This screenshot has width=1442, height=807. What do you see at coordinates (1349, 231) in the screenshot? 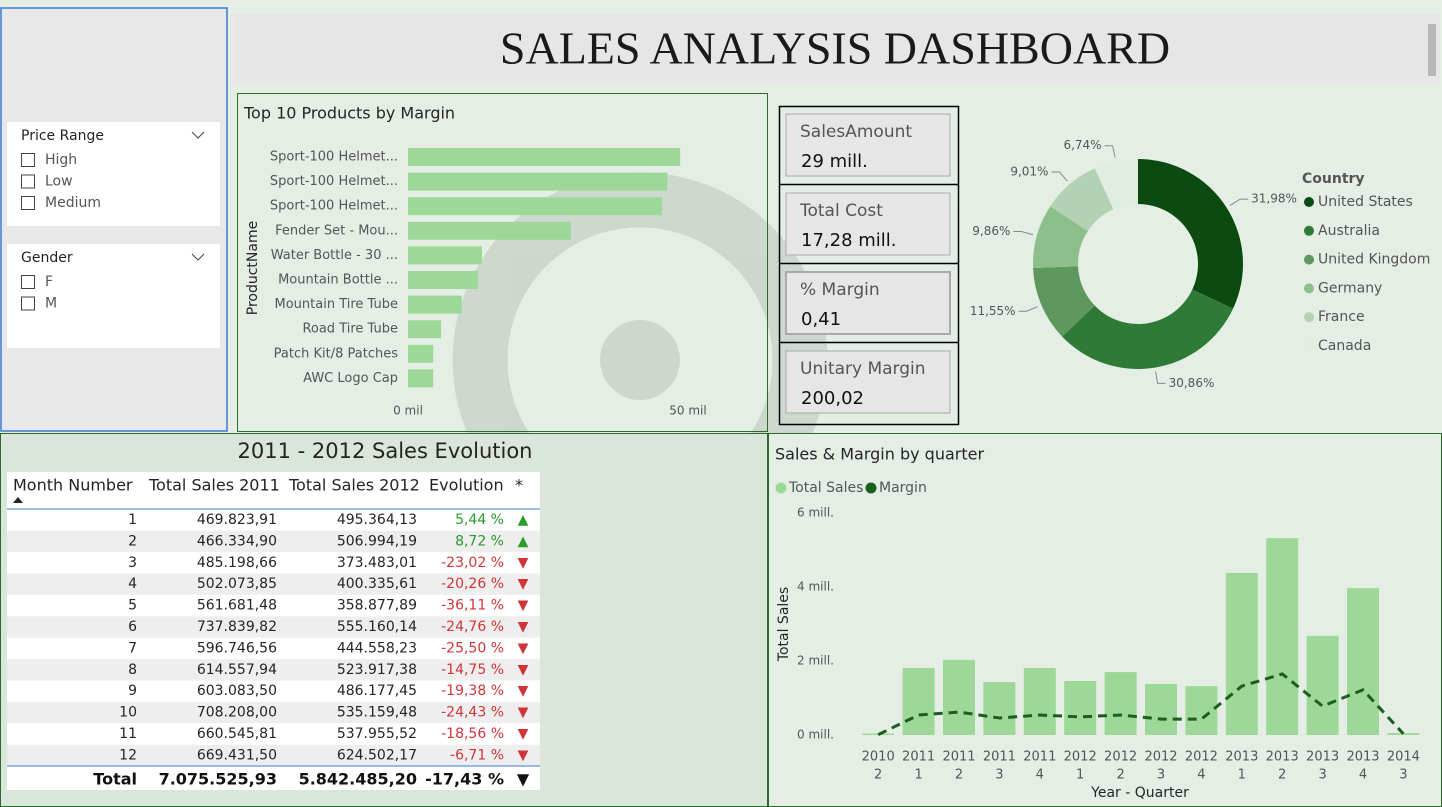
I see `legend-label: Australia` at bounding box center [1349, 231].